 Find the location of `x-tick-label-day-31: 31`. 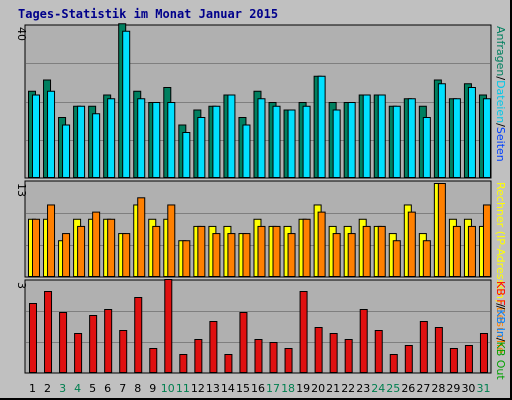

x-tick-label-day-31: 31 is located at coordinates (483, 388).